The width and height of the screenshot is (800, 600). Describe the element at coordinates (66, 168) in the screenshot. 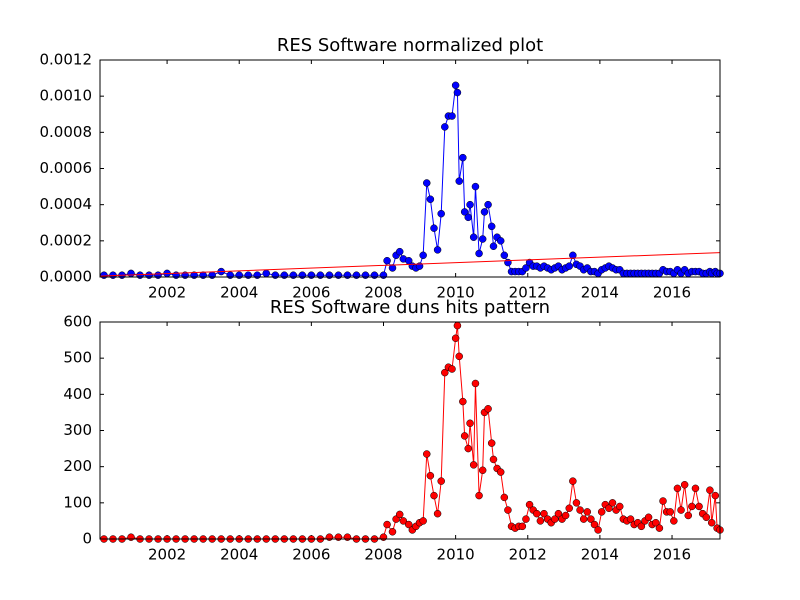

I see `y-tick-label: 0.0006` at that location.